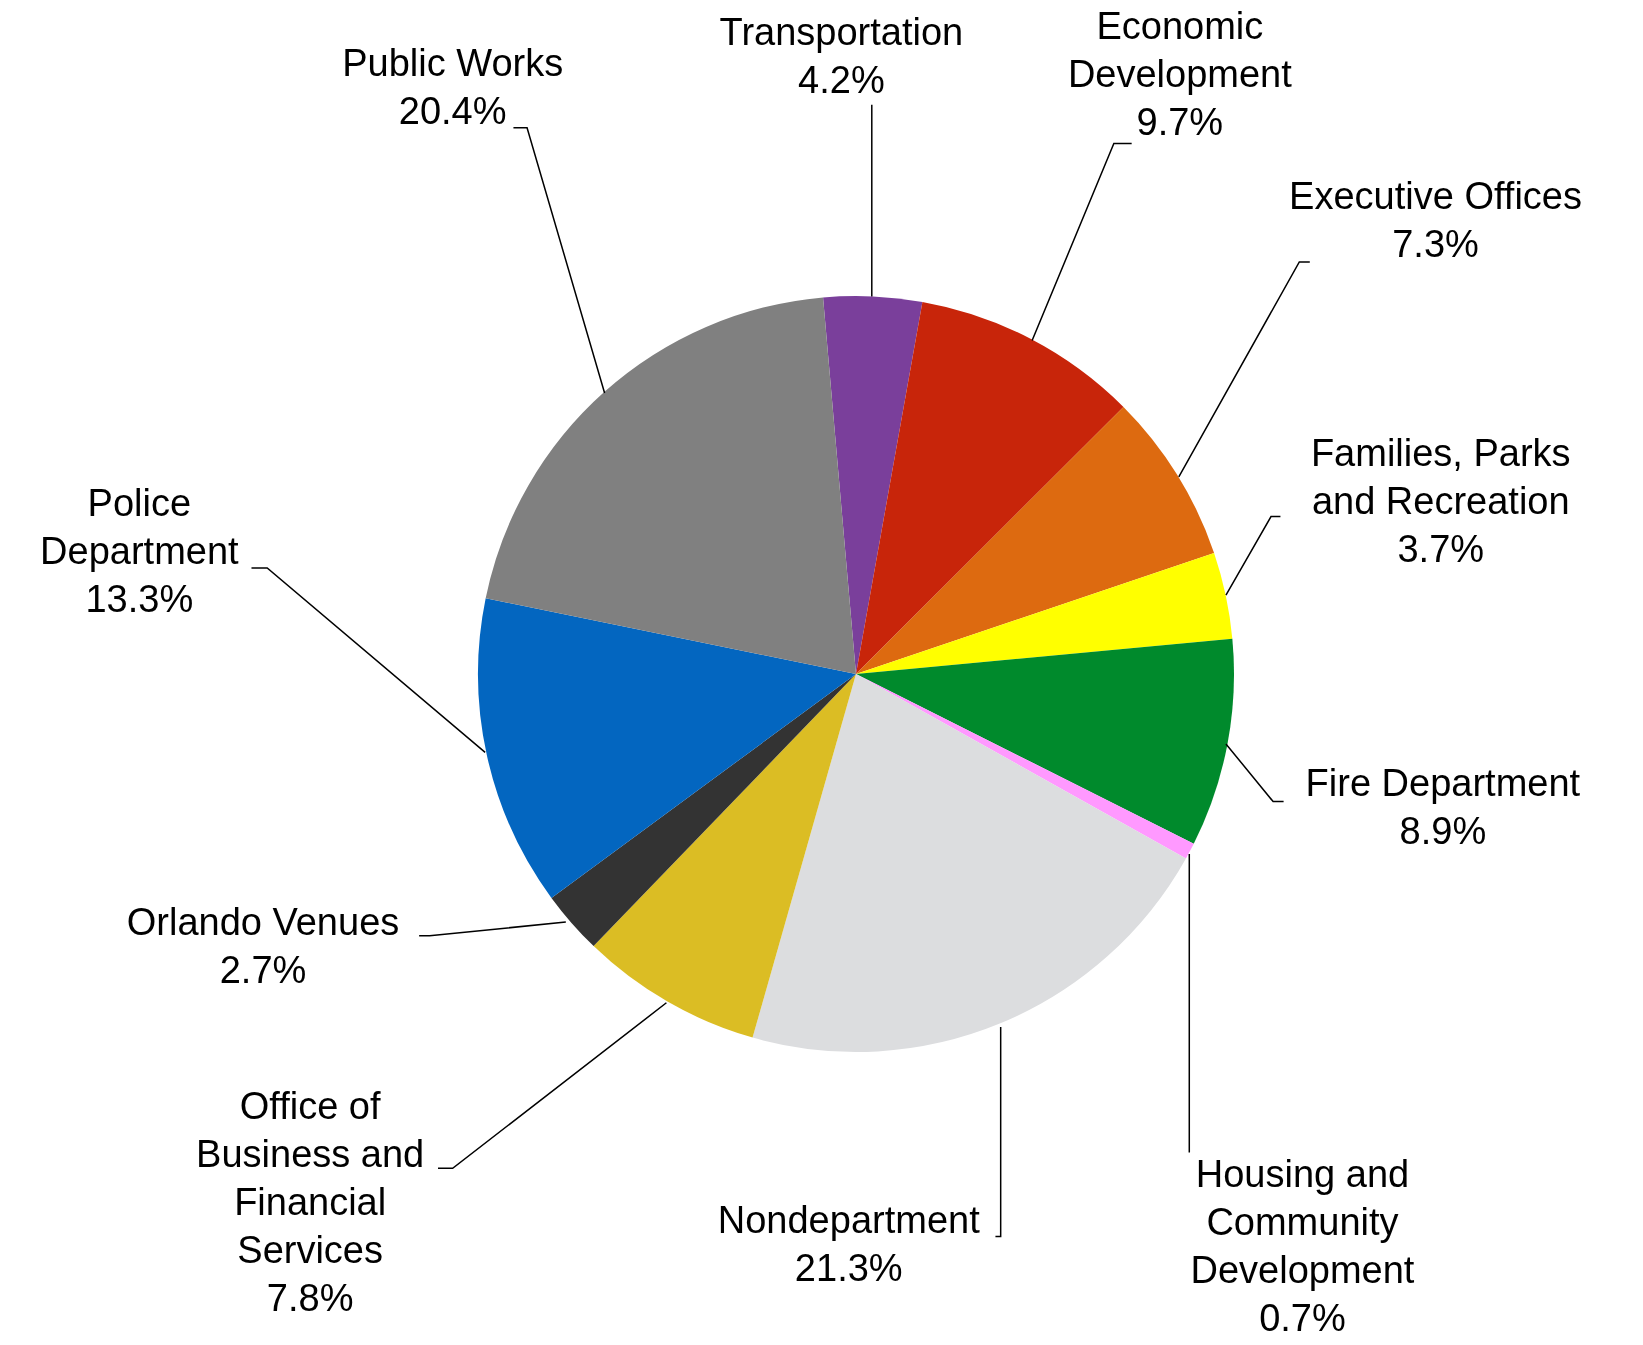 Image resolution: width=1643 pixels, height=1345 pixels. I want to click on data-label: 21.3%, so click(848, 1268).